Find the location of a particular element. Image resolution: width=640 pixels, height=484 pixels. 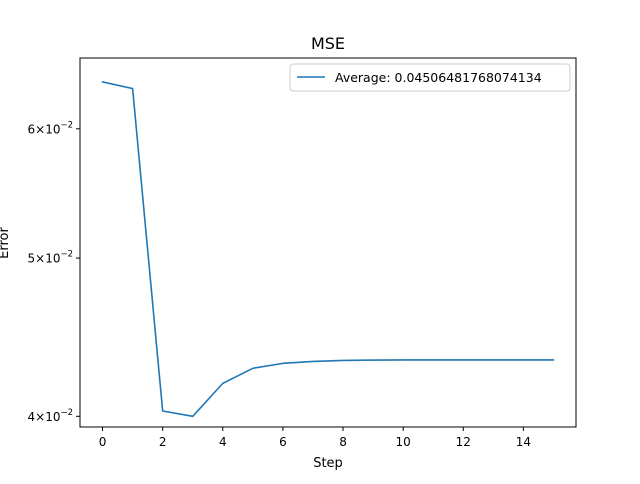

chart-title: MSE is located at coordinates (328, 43).